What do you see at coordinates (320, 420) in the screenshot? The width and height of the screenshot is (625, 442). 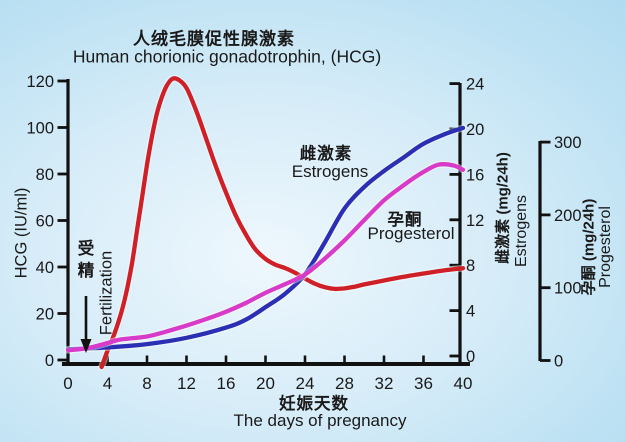 I see `x-axis-label-en: The days of pregnancy` at bounding box center [320, 420].